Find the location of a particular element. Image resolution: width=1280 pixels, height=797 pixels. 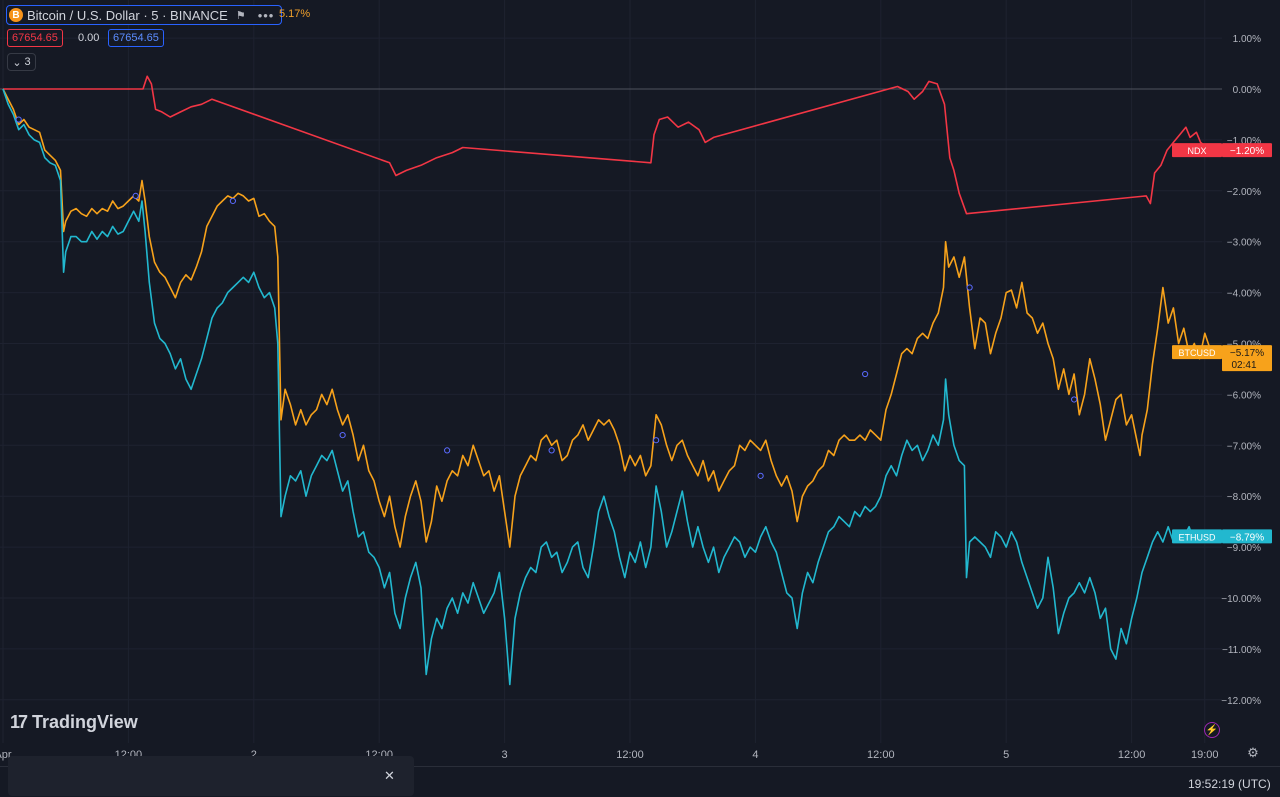

x-tick-label: 19:00 is located at coordinates (1205, 755).